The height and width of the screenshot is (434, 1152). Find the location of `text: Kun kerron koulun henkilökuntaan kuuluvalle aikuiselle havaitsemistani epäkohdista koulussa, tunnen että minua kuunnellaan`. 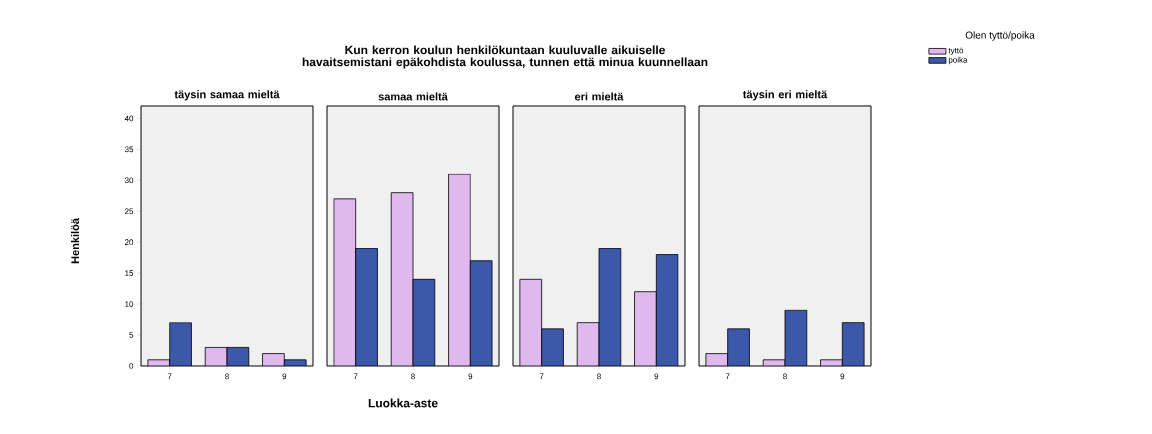

text: Kun kerron koulun henkilökuntaan kuuluvalle aikuiselle havaitsemistani epäkohdista koulussa, tunnen että minua kuunnellaan is located at coordinates (505, 57).